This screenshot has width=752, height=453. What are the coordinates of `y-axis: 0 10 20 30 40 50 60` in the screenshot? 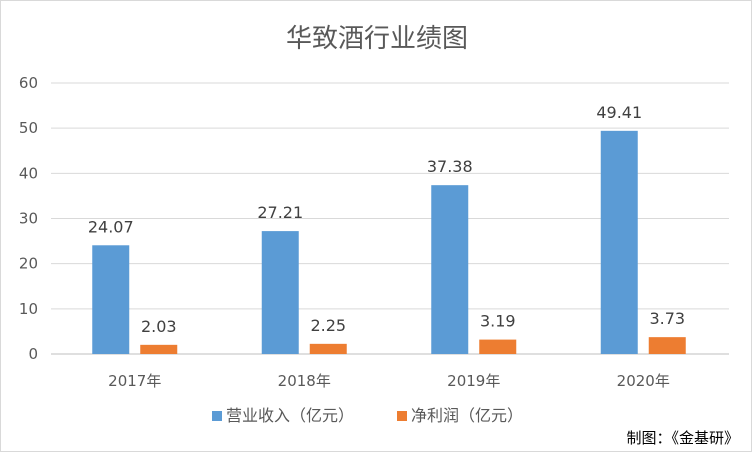 It's located at (28, 218).